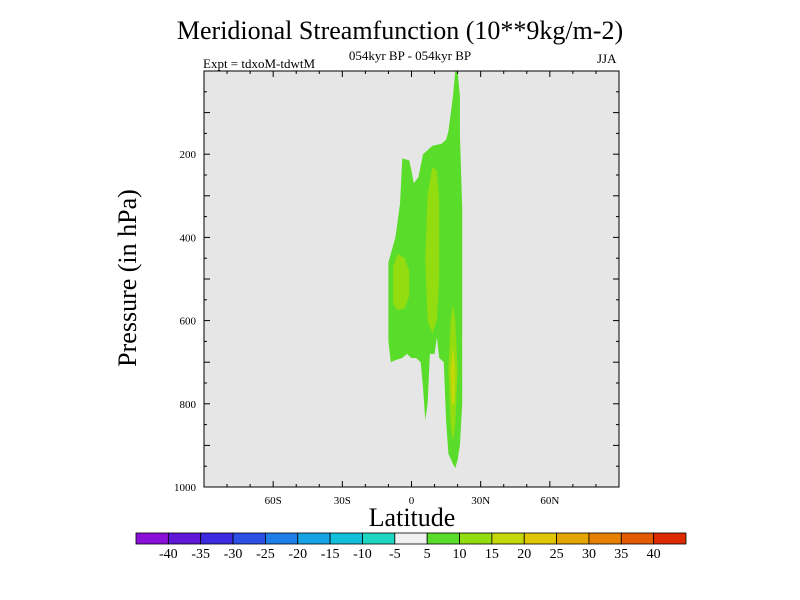 The width and height of the screenshot is (800, 600). Describe the element at coordinates (411, 547) in the screenshot. I see `colorbar: -40 -35 -30 -25 -20 -15 -10 -5 5 10 15 20 25 30 35 40` at that location.